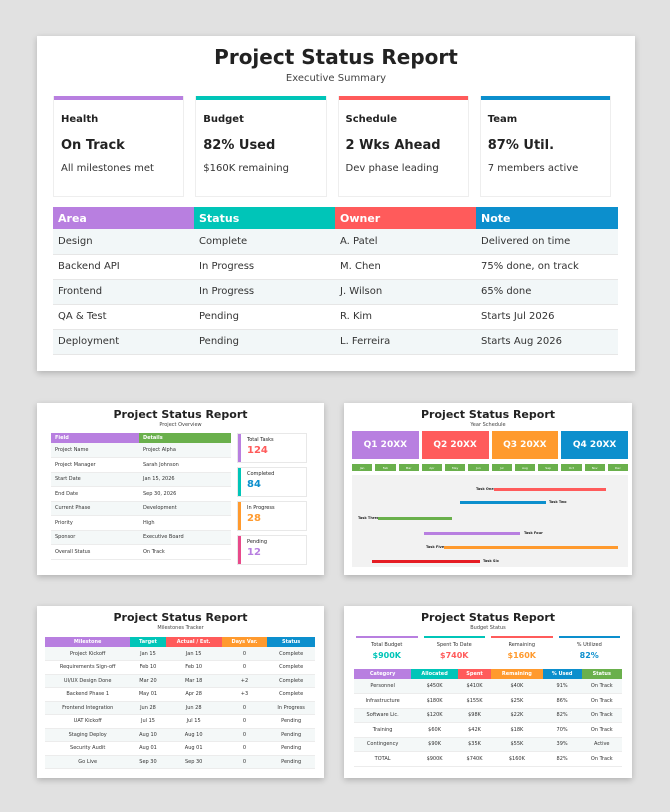 The height and width of the screenshot is (812, 670). What do you see at coordinates (474, 730) in the screenshot?
I see `cell-spent: $42K` at bounding box center [474, 730].